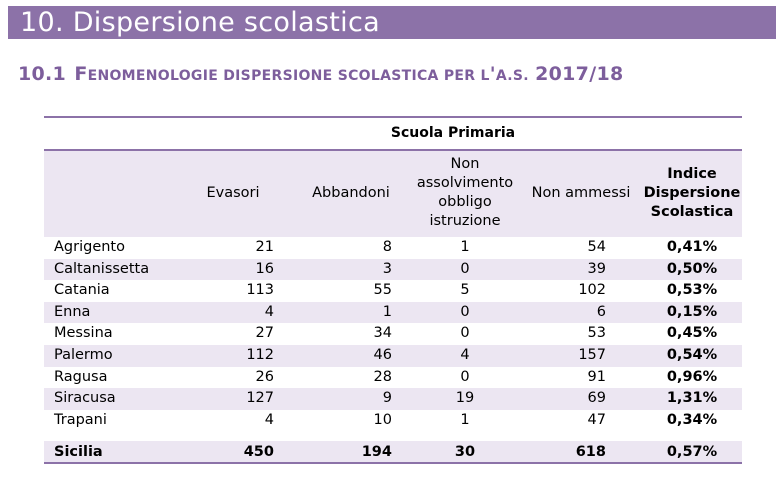 This screenshot has height=481, width=784. What do you see at coordinates (692, 452) in the screenshot?
I see `total-indice: 0,57%` at bounding box center [692, 452].